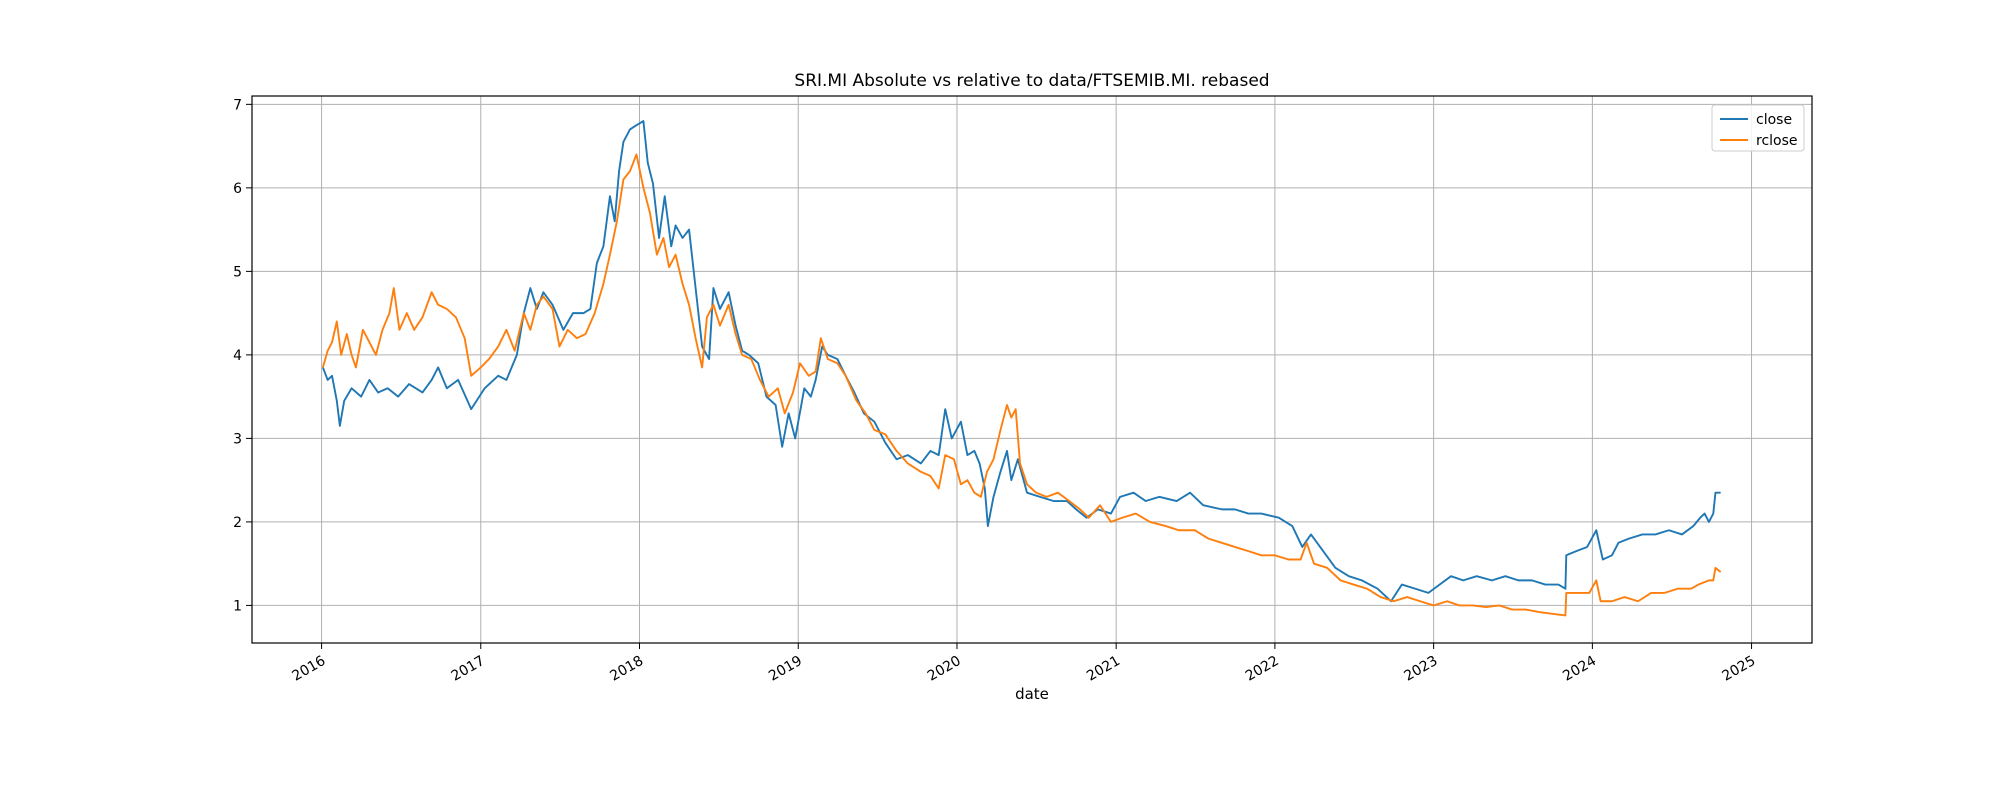  Describe the element at coordinates (237, 523) in the screenshot. I see `y-tick-label: 2` at that location.